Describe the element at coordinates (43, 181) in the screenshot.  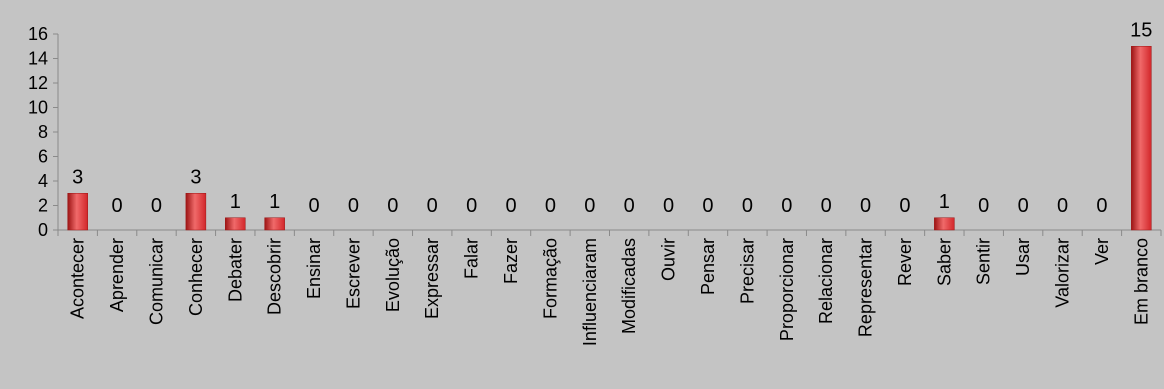
I see `y-tick-label: 4` at that location.